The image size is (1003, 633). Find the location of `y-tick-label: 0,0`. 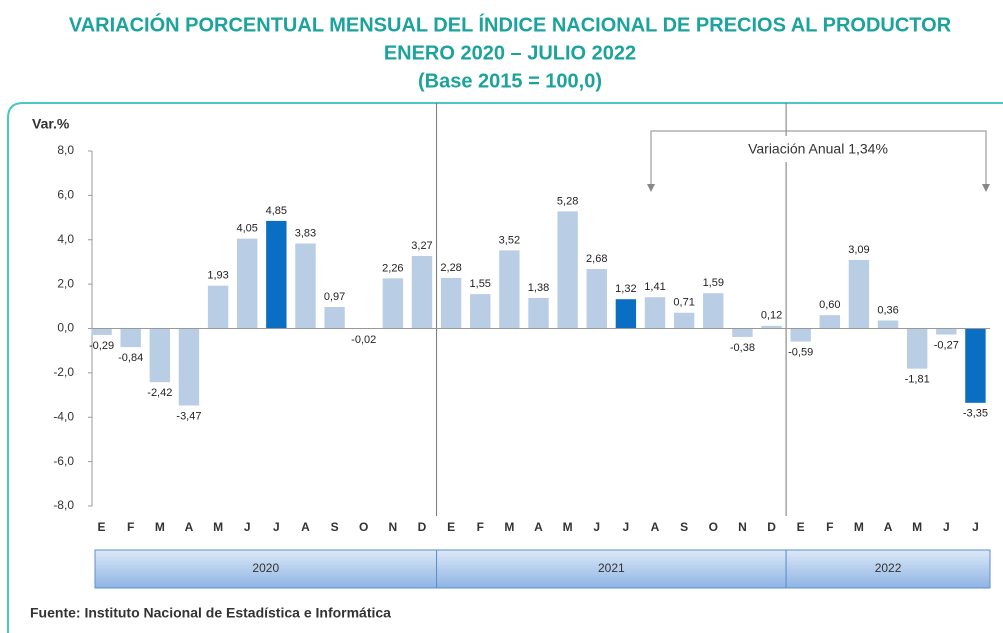

y-tick-label: 0,0 is located at coordinates (65, 328).